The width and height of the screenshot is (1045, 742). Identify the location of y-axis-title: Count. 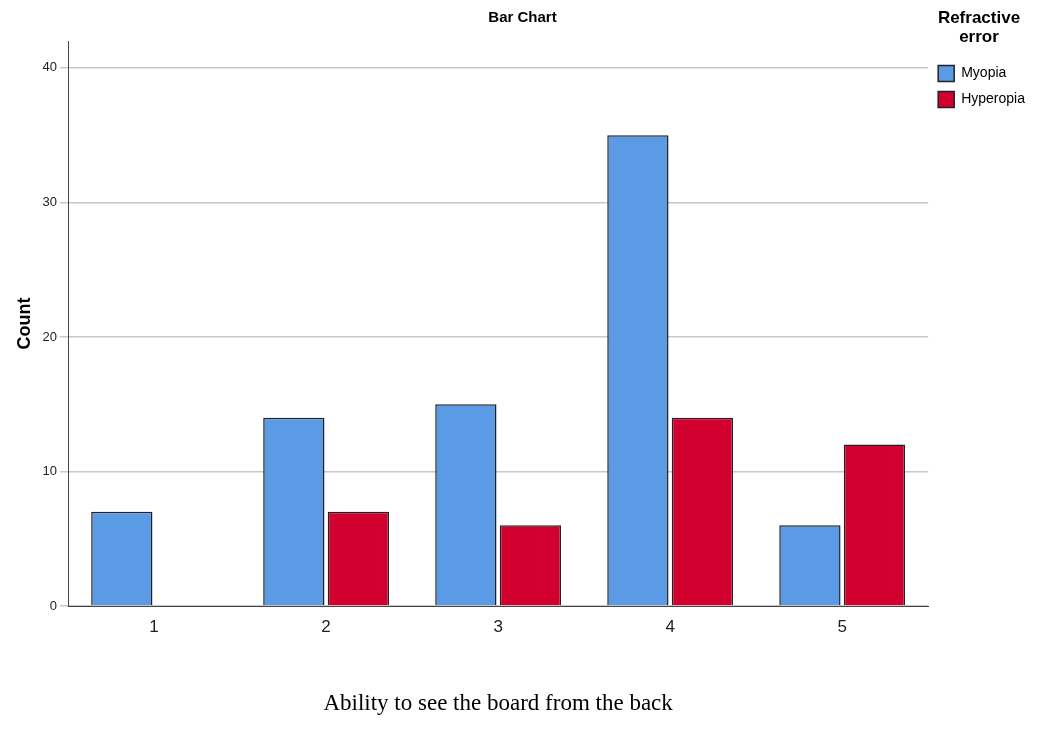
(23, 323).